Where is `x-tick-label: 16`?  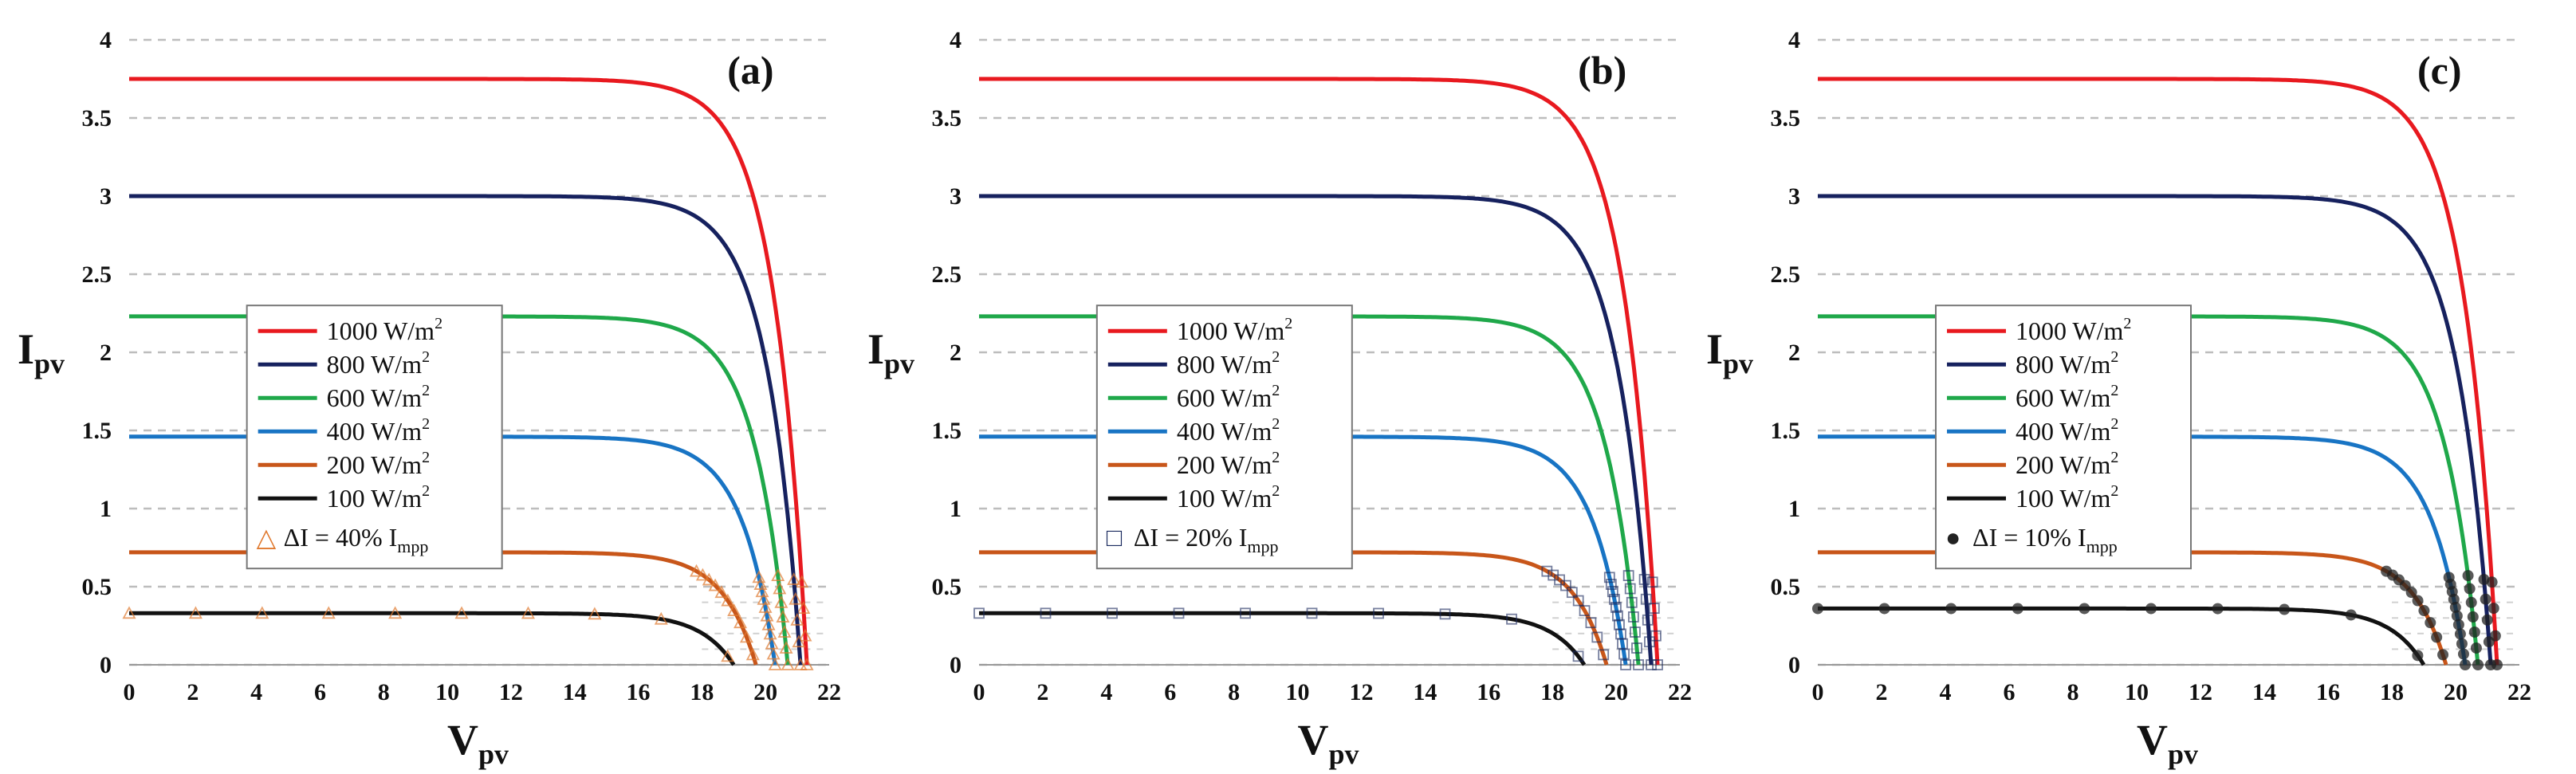 x-tick-label: 16 is located at coordinates (639, 692).